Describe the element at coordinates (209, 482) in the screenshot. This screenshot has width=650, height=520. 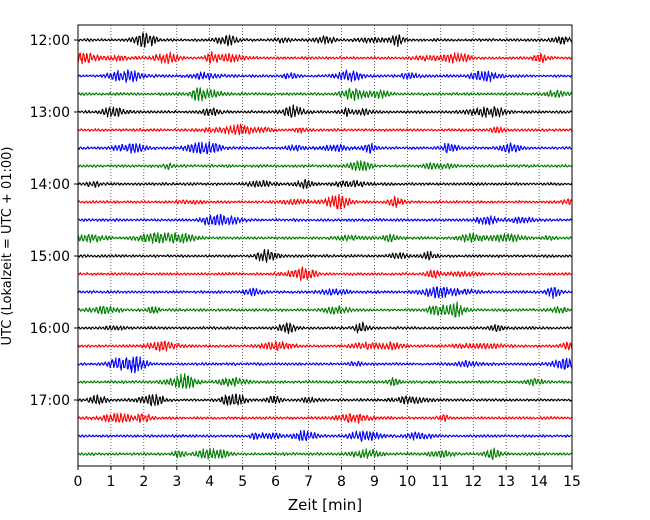
I see `x-tick-label: 4` at that location.